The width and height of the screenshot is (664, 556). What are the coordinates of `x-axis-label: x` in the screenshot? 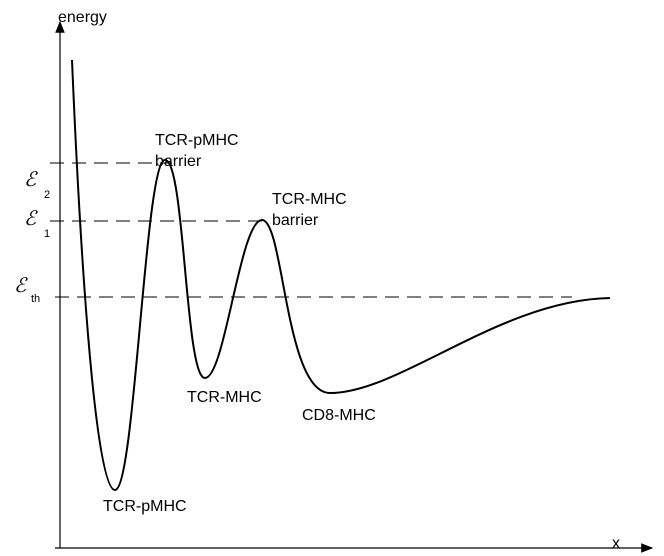 It's located at (616, 543).